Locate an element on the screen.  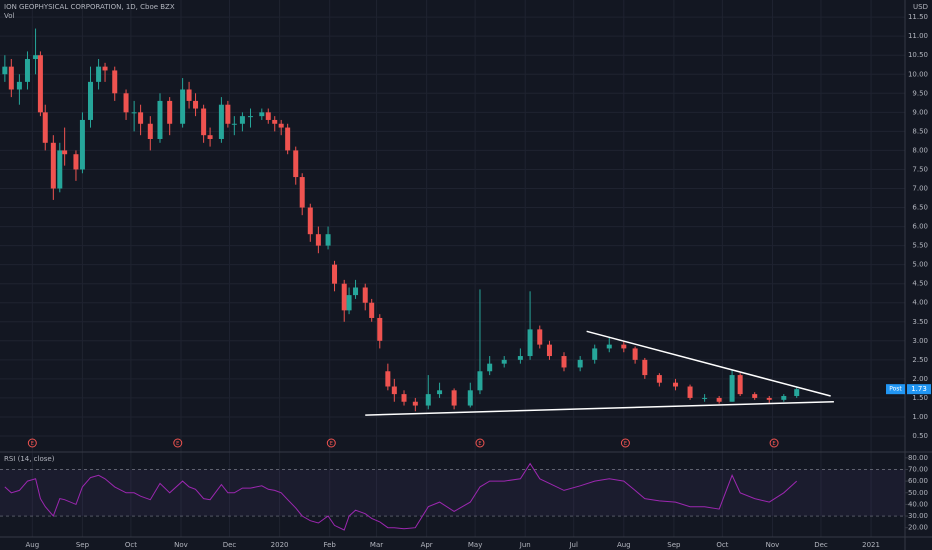
rsi-tick-label: 30.00 is located at coordinates (918, 516).